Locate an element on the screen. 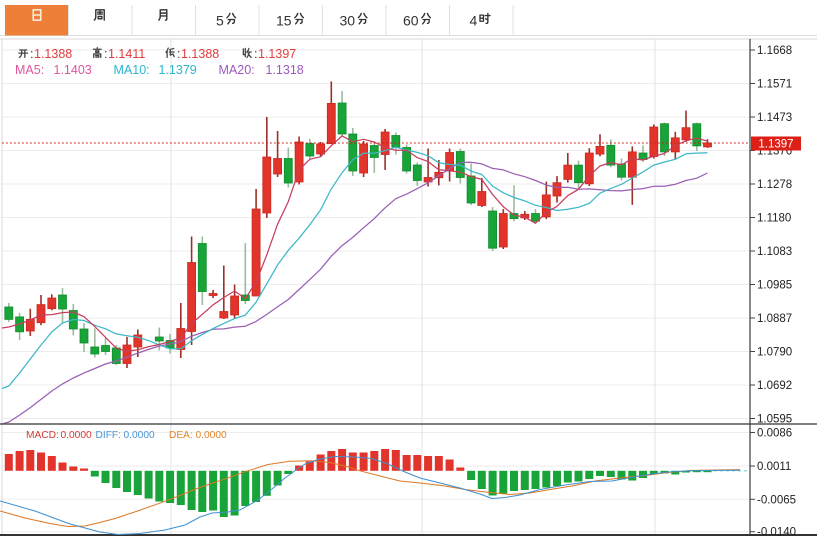 The width and height of the screenshot is (817, 550). svg-text: 1.1571 is located at coordinates (774, 85).